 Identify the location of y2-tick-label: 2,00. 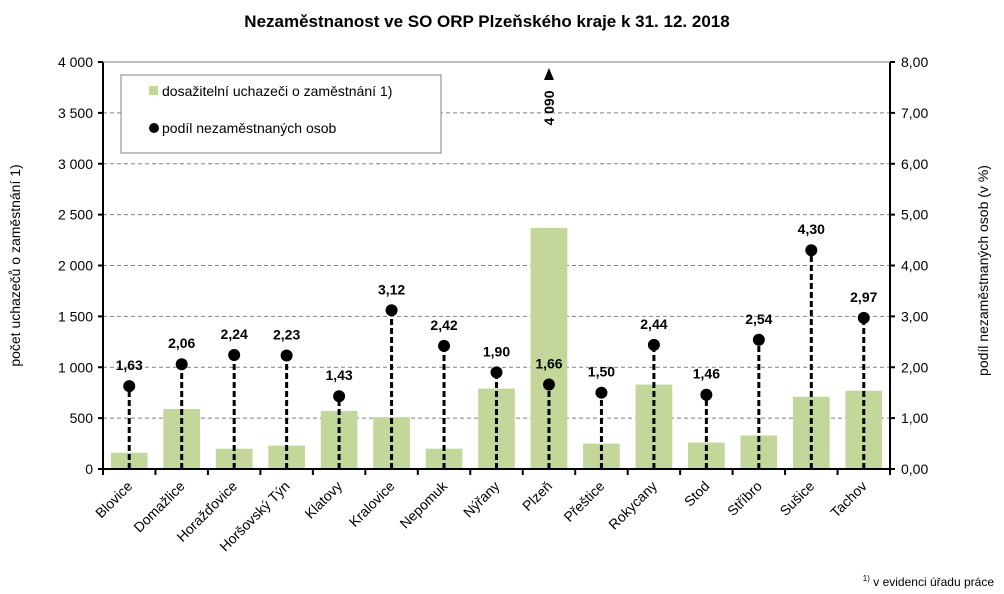
(914, 367).